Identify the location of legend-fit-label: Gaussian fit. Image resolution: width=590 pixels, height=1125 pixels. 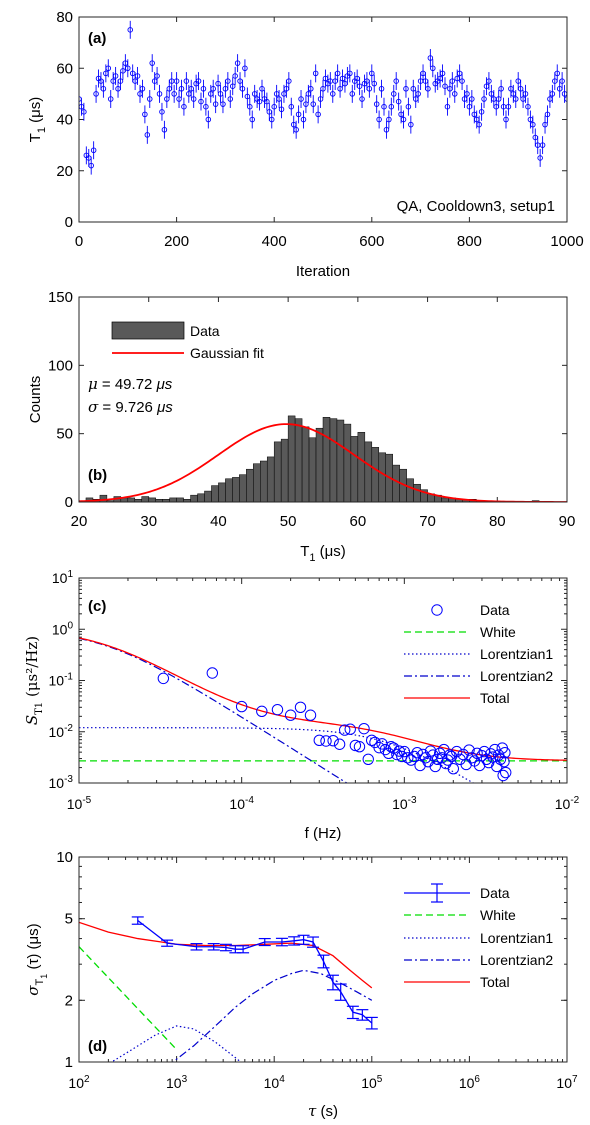
(227, 353).